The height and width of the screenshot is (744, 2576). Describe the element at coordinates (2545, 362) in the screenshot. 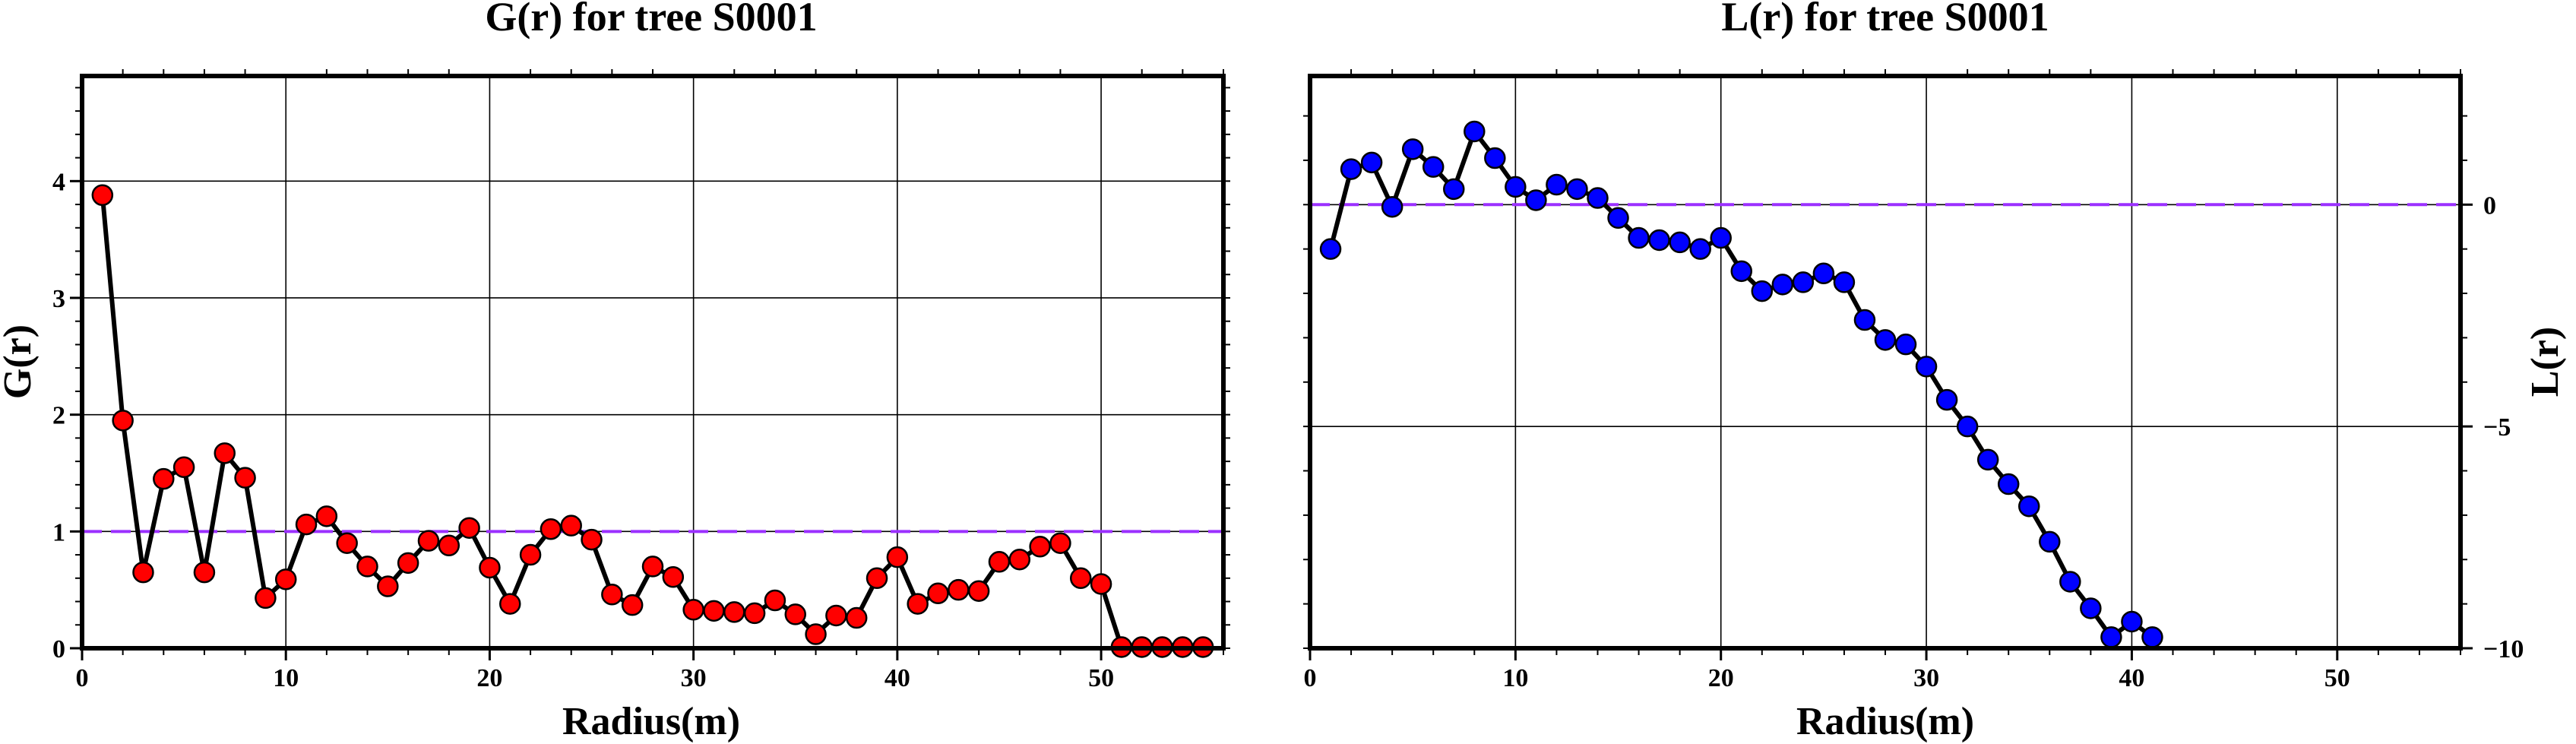

I see `l-chart-y-axis-label: L(r)` at that location.